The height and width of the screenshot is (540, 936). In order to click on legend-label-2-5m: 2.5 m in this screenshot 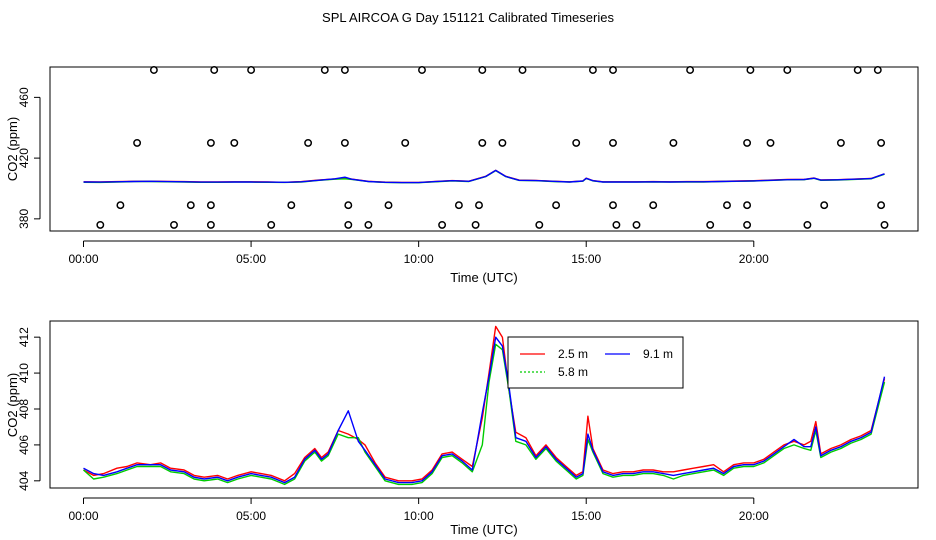, I will do `click(573, 354)`.